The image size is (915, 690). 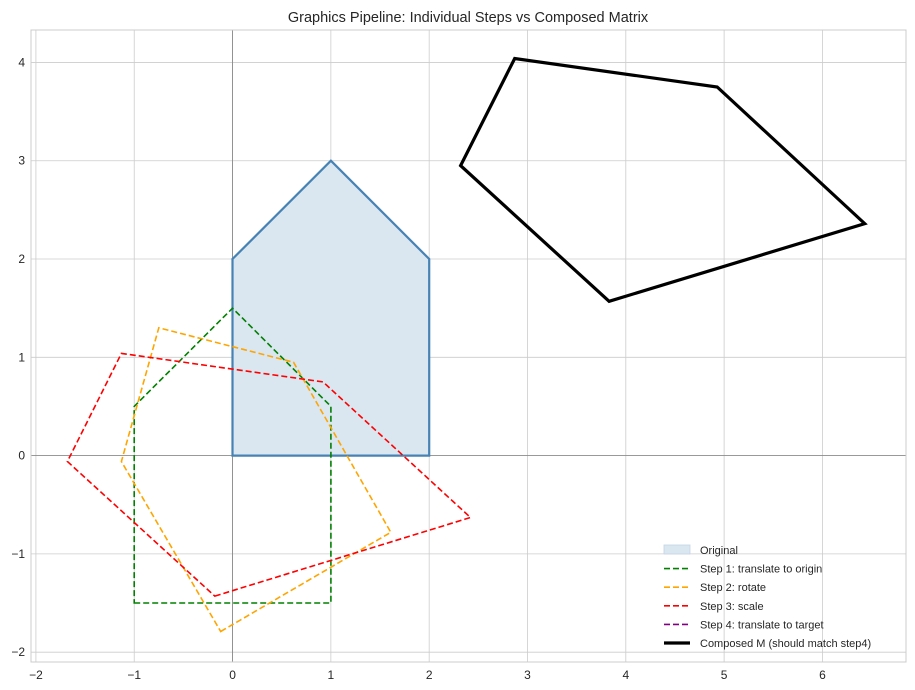 I want to click on x-tick-label: 3, so click(x=527, y=675).